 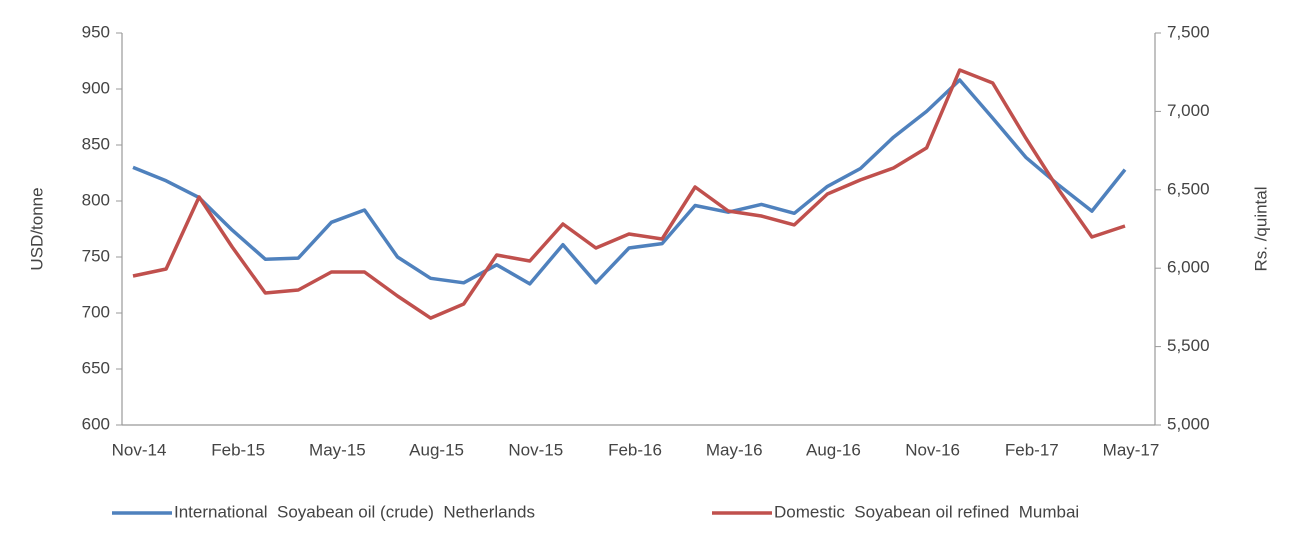 I want to click on x-tick-label: Aug-16, so click(x=833, y=449).